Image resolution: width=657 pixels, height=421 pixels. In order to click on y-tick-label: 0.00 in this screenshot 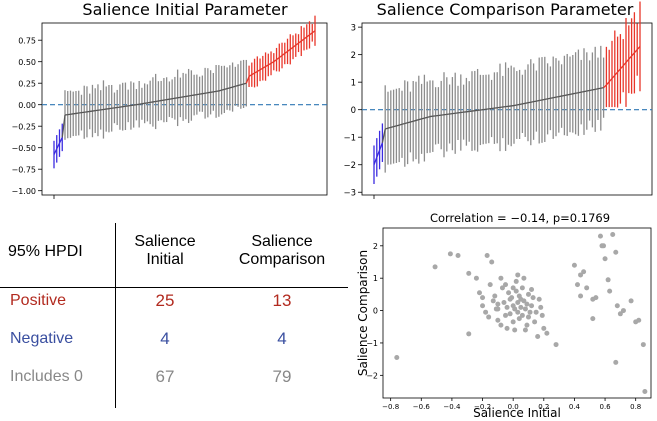, I will do `click(27, 105)`.